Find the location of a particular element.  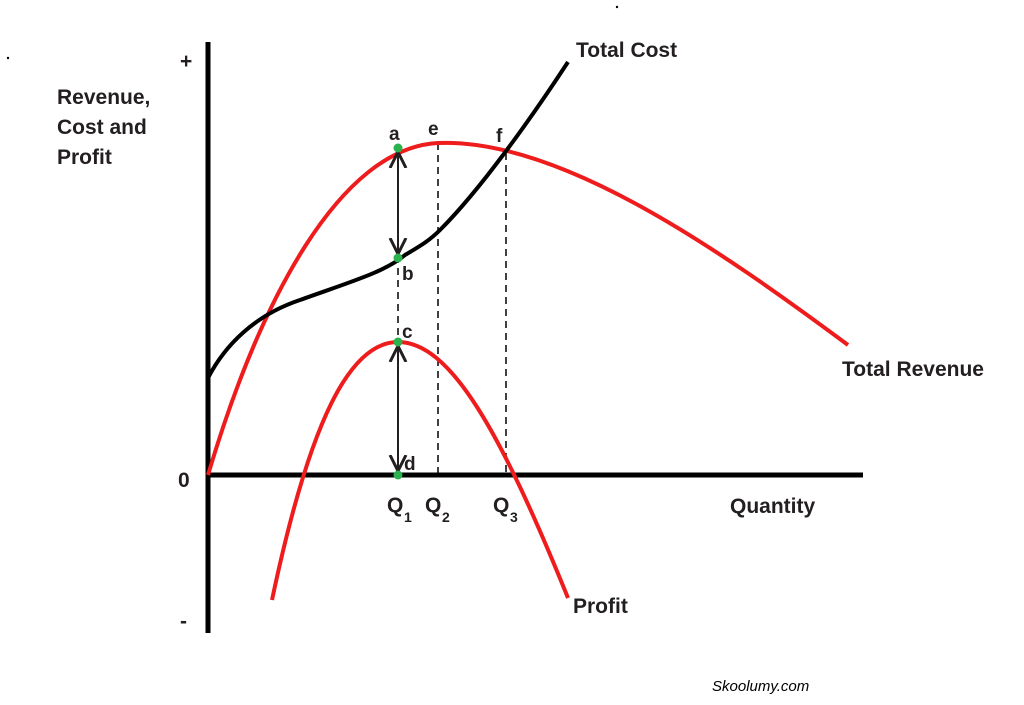

point-label: b is located at coordinates (408, 274).